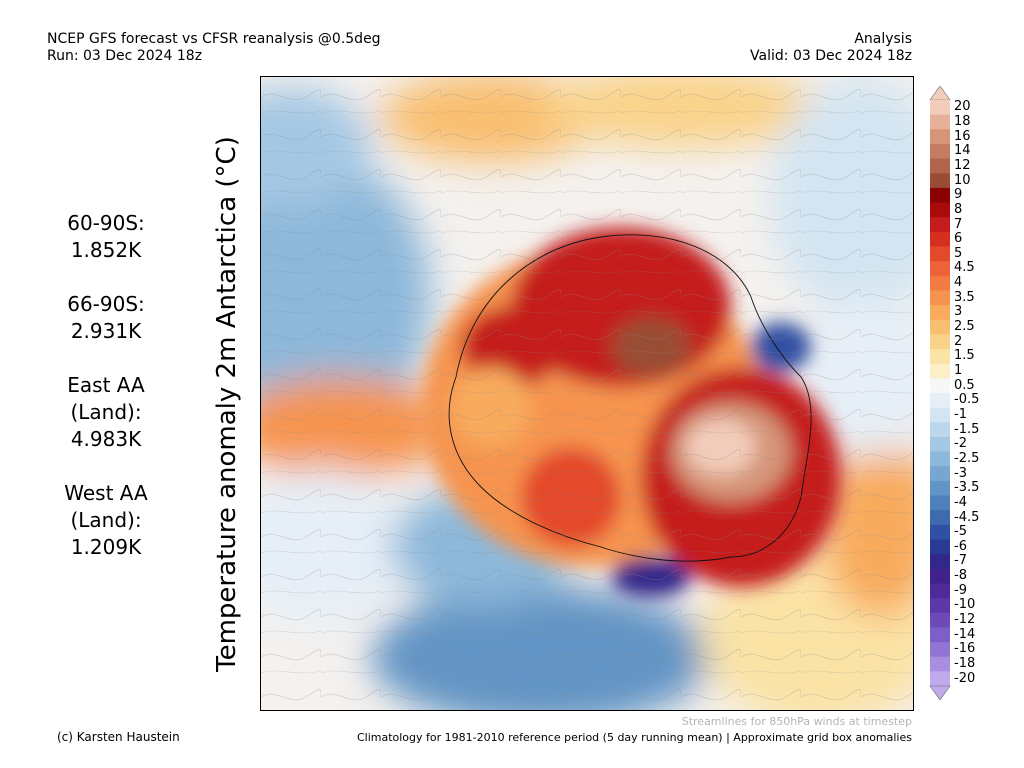 The width and height of the screenshot is (1024, 768). Describe the element at coordinates (796, 721) in the screenshot. I see `streamline-note: Streamlines for 850hPa winds at timestep` at that location.